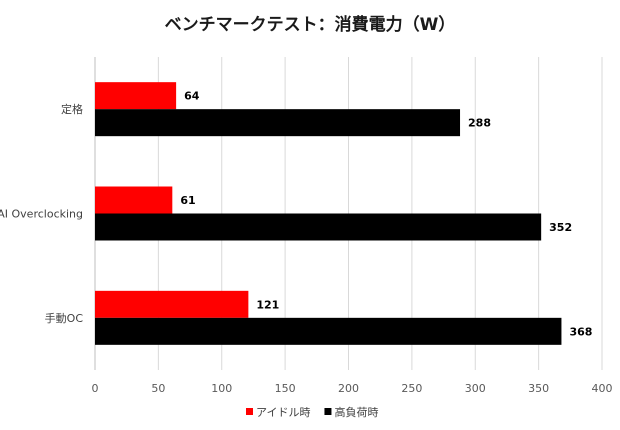 This screenshot has width=620, height=430. What do you see at coordinates (158, 388) in the screenshot?
I see `x-tick-label: 50` at bounding box center [158, 388].